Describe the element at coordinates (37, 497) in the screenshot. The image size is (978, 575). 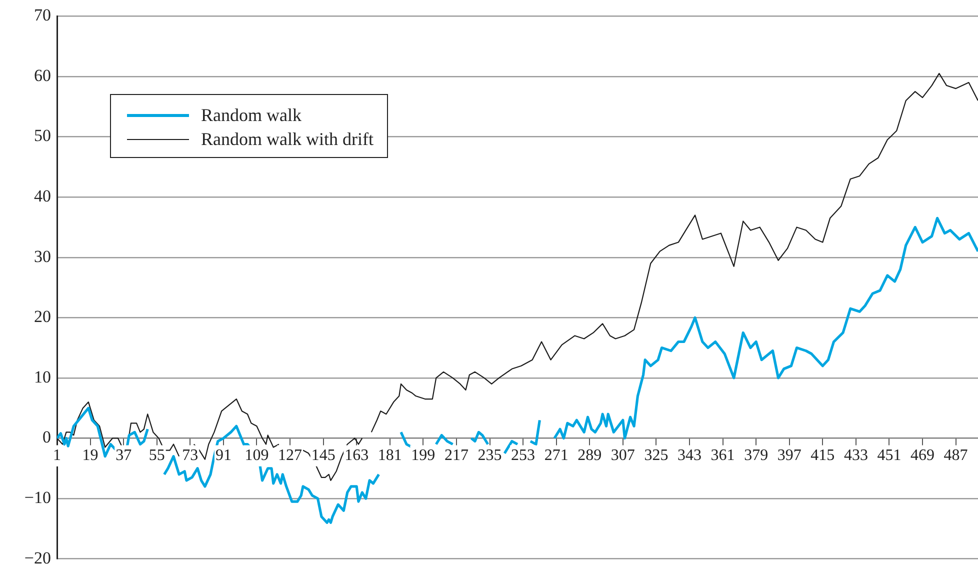
I see `y-tick-label: −10` at that location.